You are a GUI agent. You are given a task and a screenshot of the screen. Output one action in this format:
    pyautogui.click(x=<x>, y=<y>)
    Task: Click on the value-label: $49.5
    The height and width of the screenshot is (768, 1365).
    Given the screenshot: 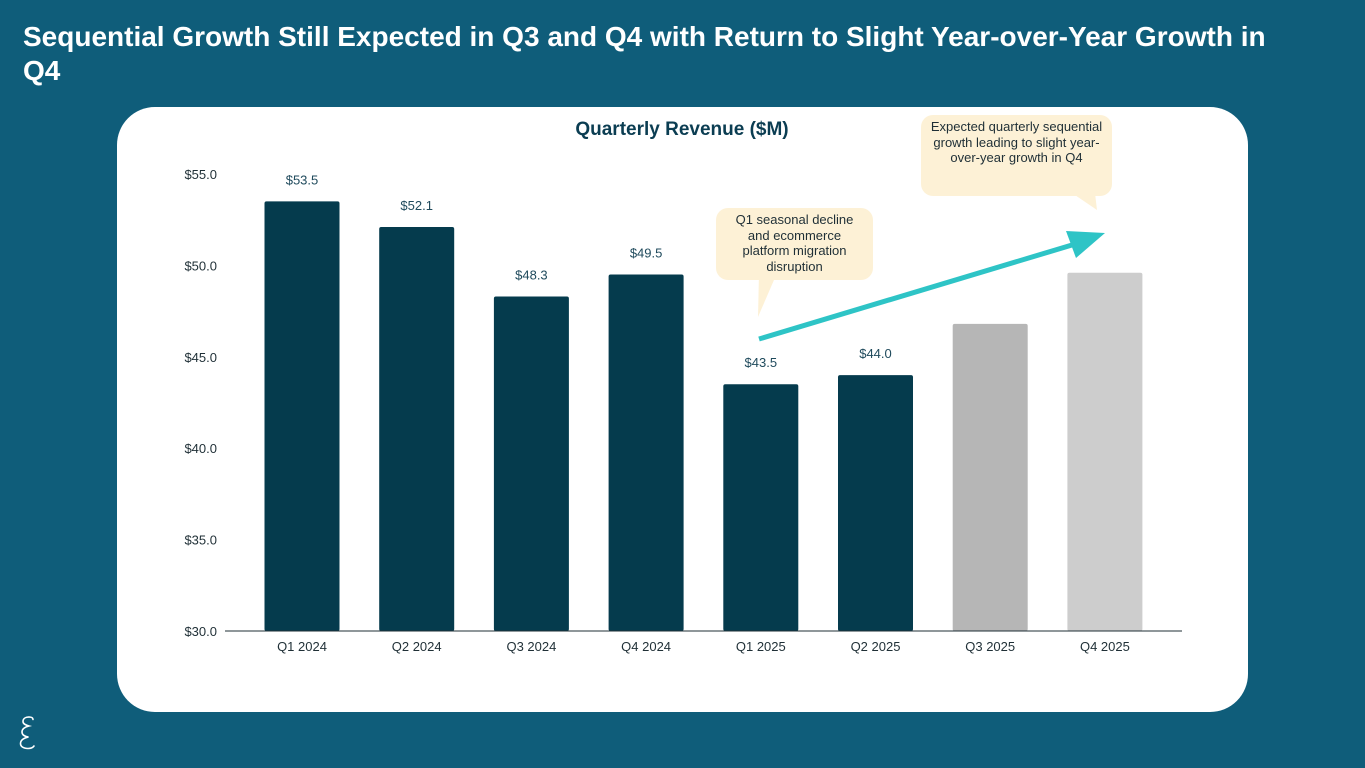 What is the action you would take?
    pyautogui.click(x=646, y=253)
    